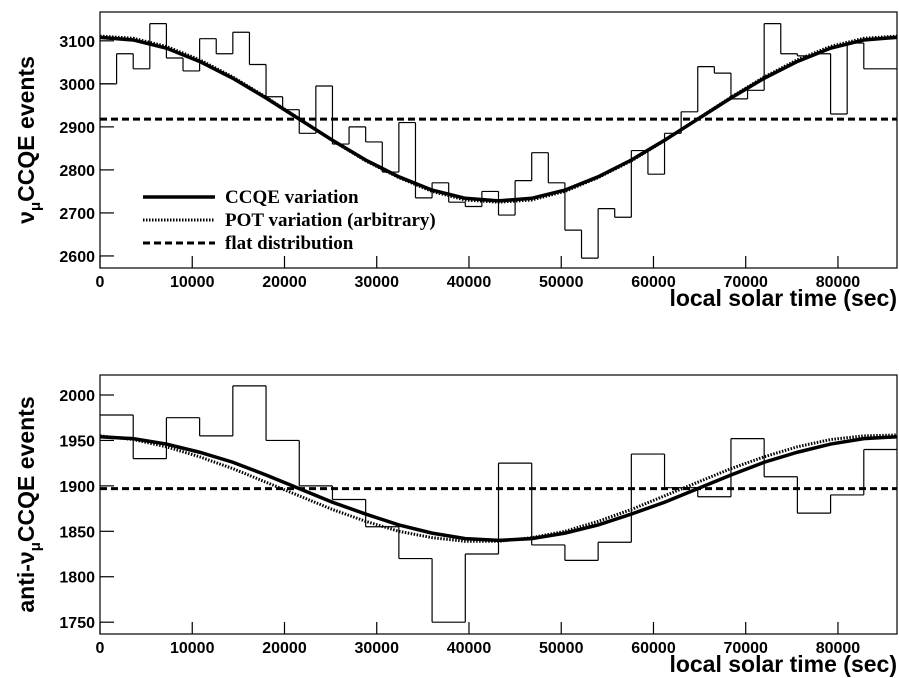 This screenshot has height=678, width=899. What do you see at coordinates (77, 396) in the screenshot?
I see `y-tick-label: 2000` at bounding box center [77, 396].